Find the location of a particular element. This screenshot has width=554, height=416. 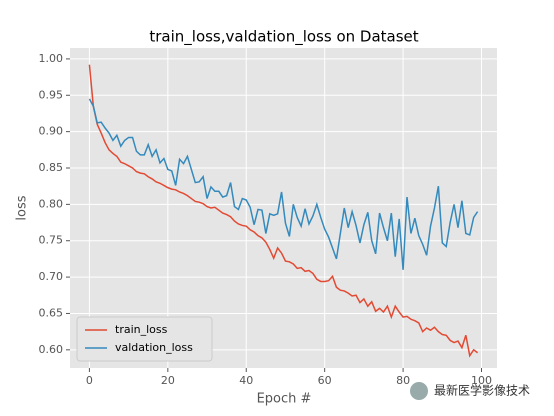

y-axis-label: loss is located at coordinates (22, 207).